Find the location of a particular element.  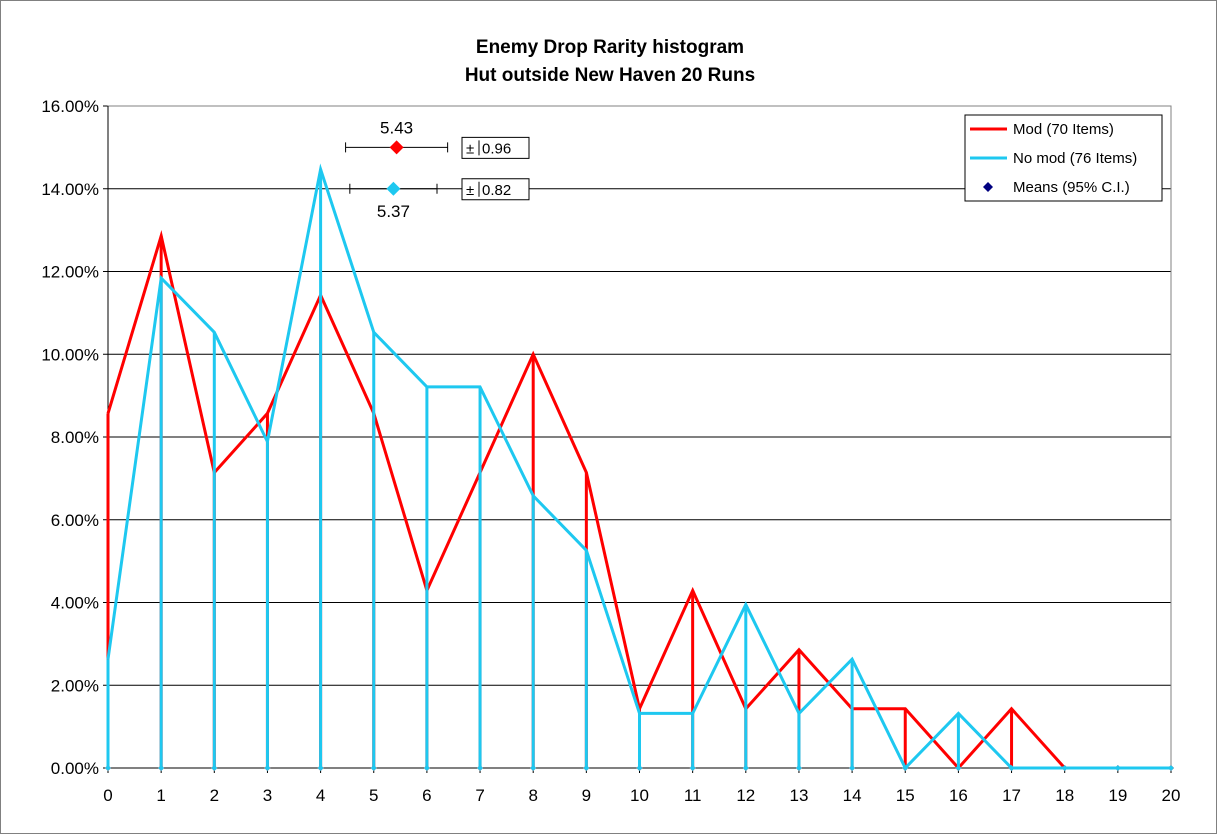

x-tick-label: 20 is located at coordinates (1171, 795).